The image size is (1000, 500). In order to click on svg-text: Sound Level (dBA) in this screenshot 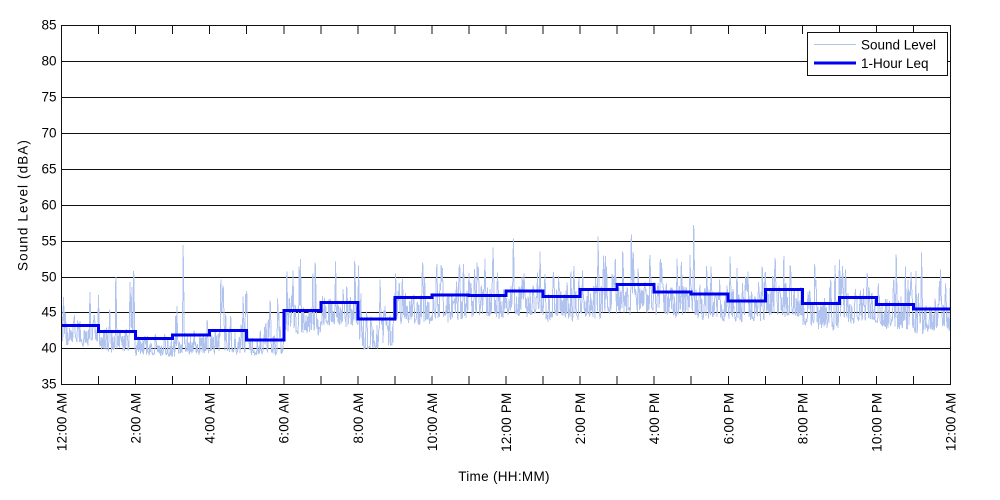, I will do `click(23, 205)`.